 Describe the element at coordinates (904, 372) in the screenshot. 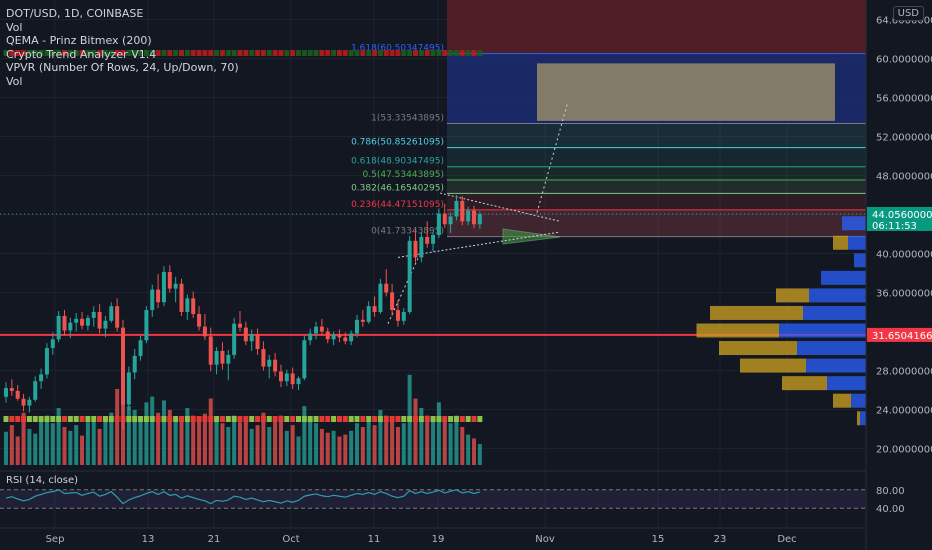

I see `price-tick-label: 28.00000000` at that location.